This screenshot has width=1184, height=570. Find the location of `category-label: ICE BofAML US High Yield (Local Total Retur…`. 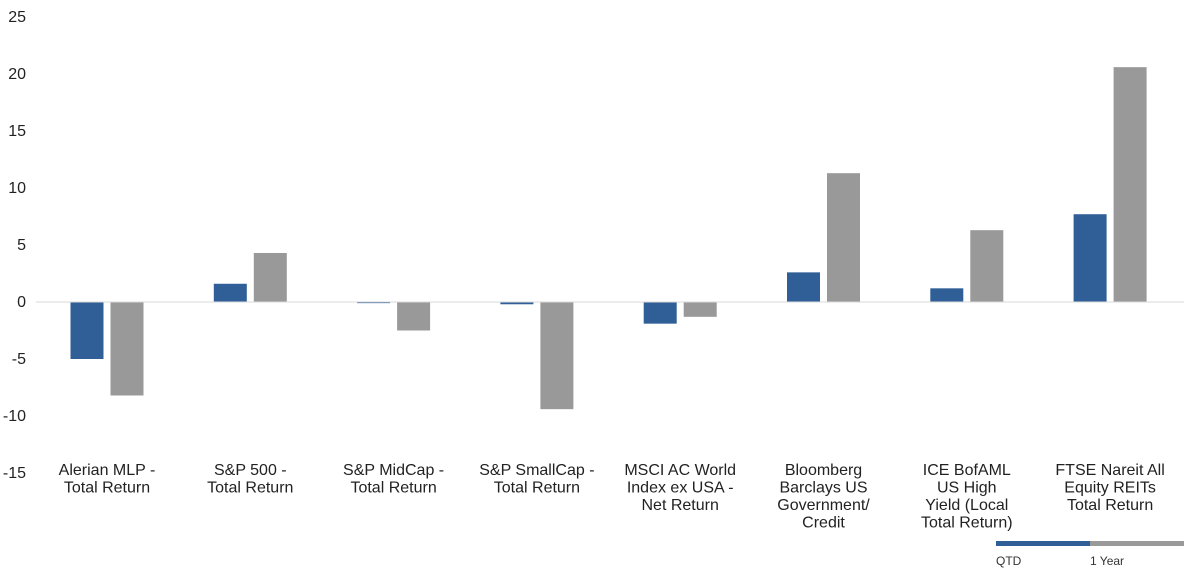

category-label: ICE BofAML US High Yield (Local Total Retur… is located at coordinates (967, 497).